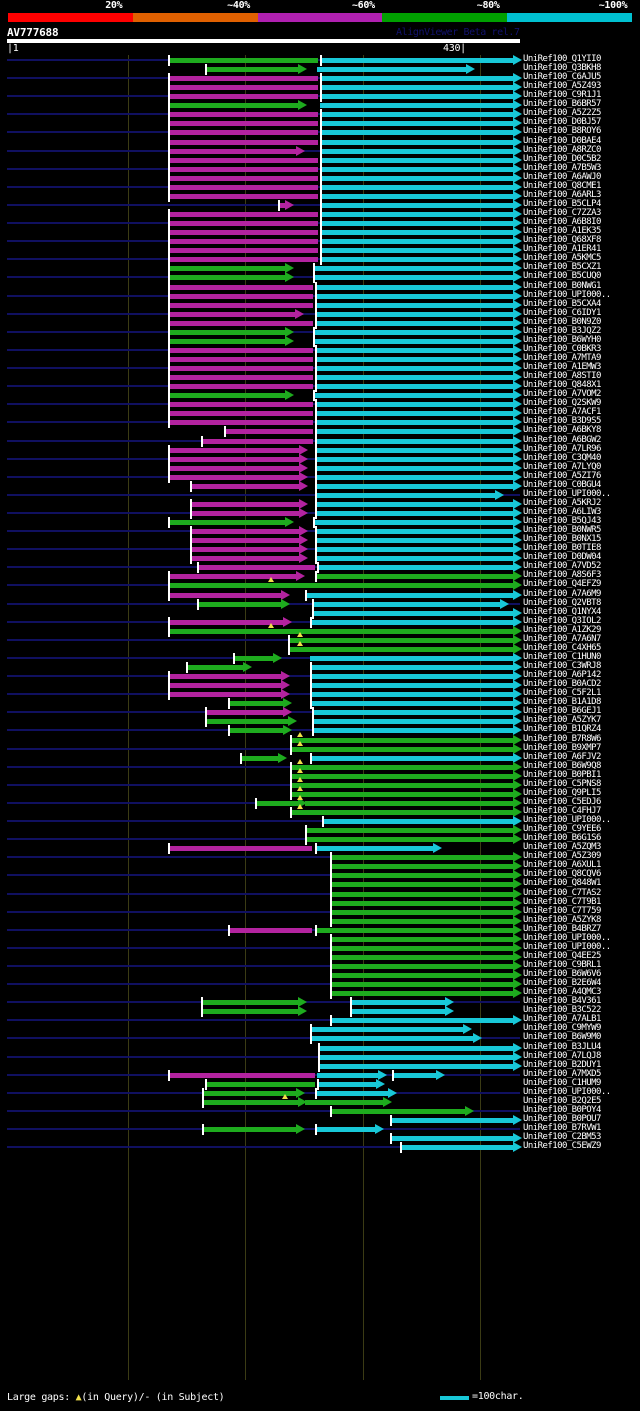  Describe the element at coordinates (562, 974) in the screenshot. I see `hit-label: UniRef100_B6W6V6` at that location.